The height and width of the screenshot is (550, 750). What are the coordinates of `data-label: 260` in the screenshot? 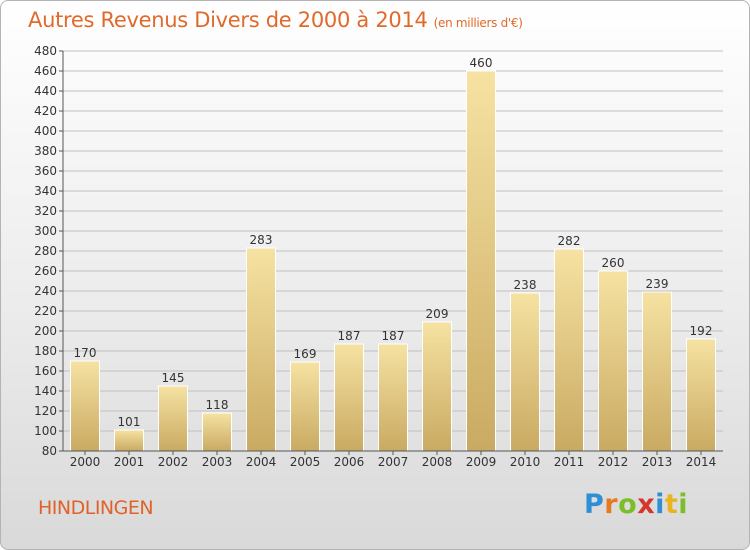 It's located at (613, 263).